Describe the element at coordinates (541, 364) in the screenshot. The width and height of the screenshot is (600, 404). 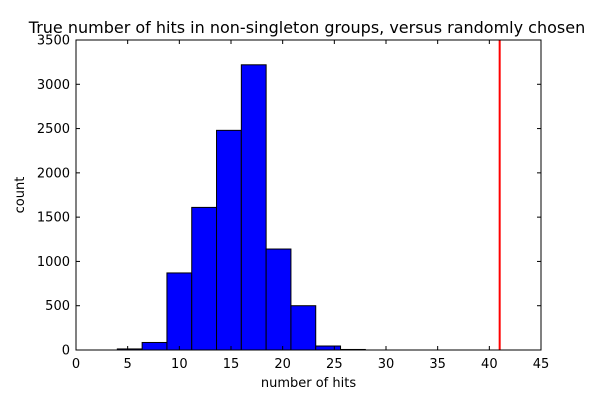
I see `x-tick-label: 45` at that location.